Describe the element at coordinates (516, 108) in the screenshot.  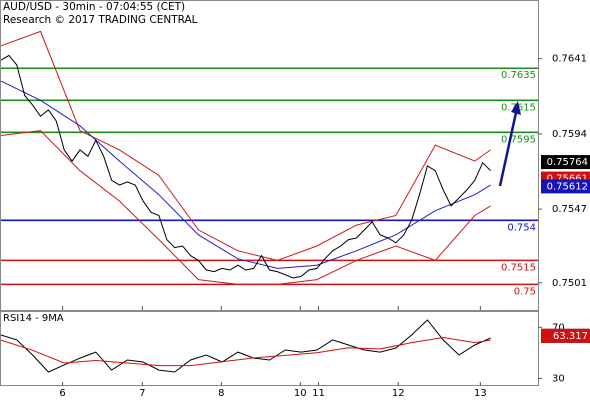
I see `forecast-arrow-head` at that location.